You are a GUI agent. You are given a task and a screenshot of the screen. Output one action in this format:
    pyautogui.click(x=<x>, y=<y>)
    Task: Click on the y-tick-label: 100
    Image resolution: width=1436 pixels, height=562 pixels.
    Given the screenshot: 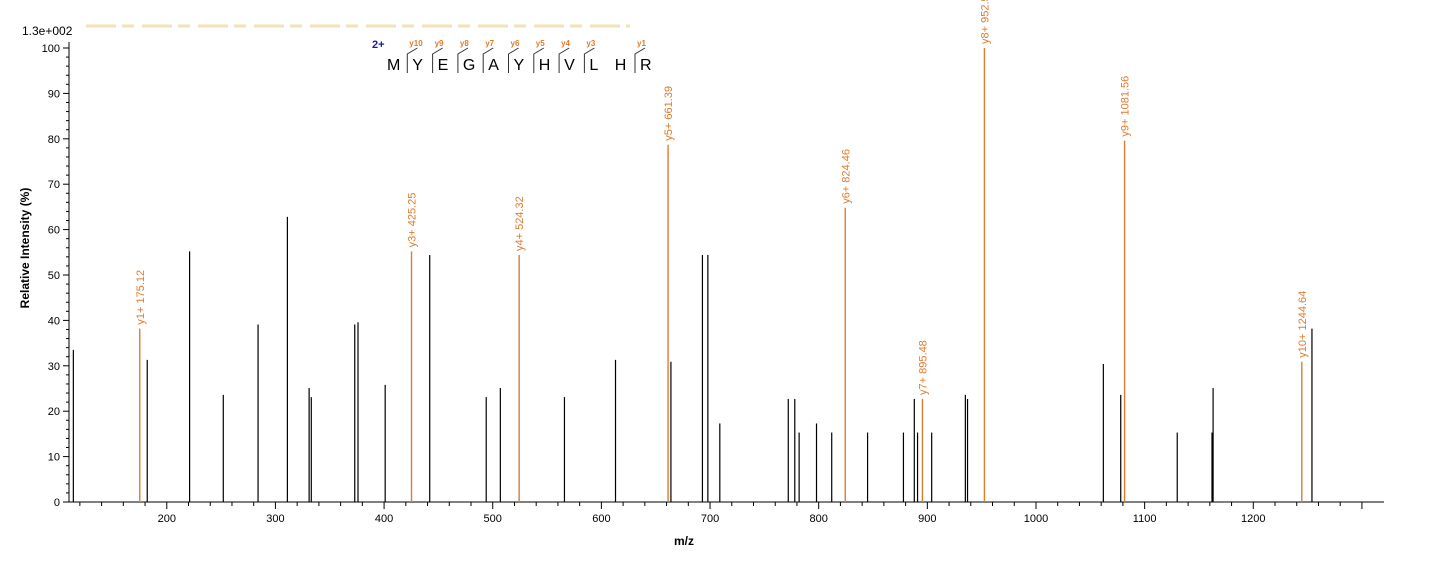 What is the action you would take?
    pyautogui.click(x=51, y=49)
    